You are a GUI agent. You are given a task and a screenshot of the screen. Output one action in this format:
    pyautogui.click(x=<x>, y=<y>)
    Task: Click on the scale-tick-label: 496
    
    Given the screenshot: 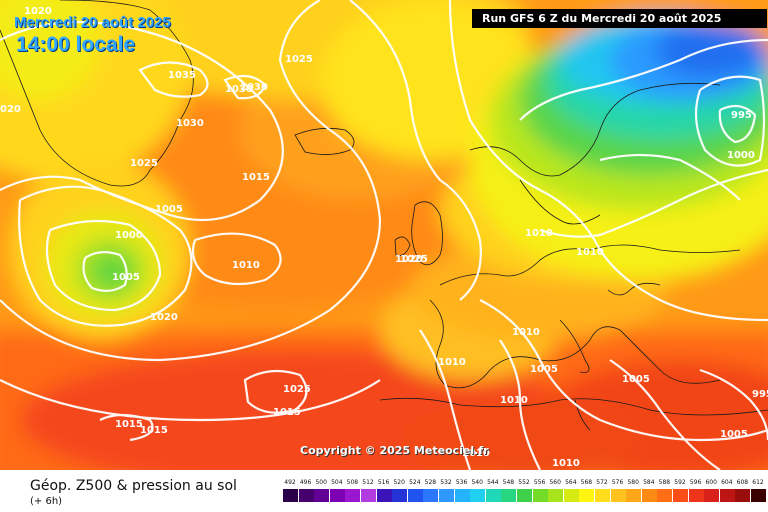 What is the action you would take?
    pyautogui.click(x=305, y=482)
    